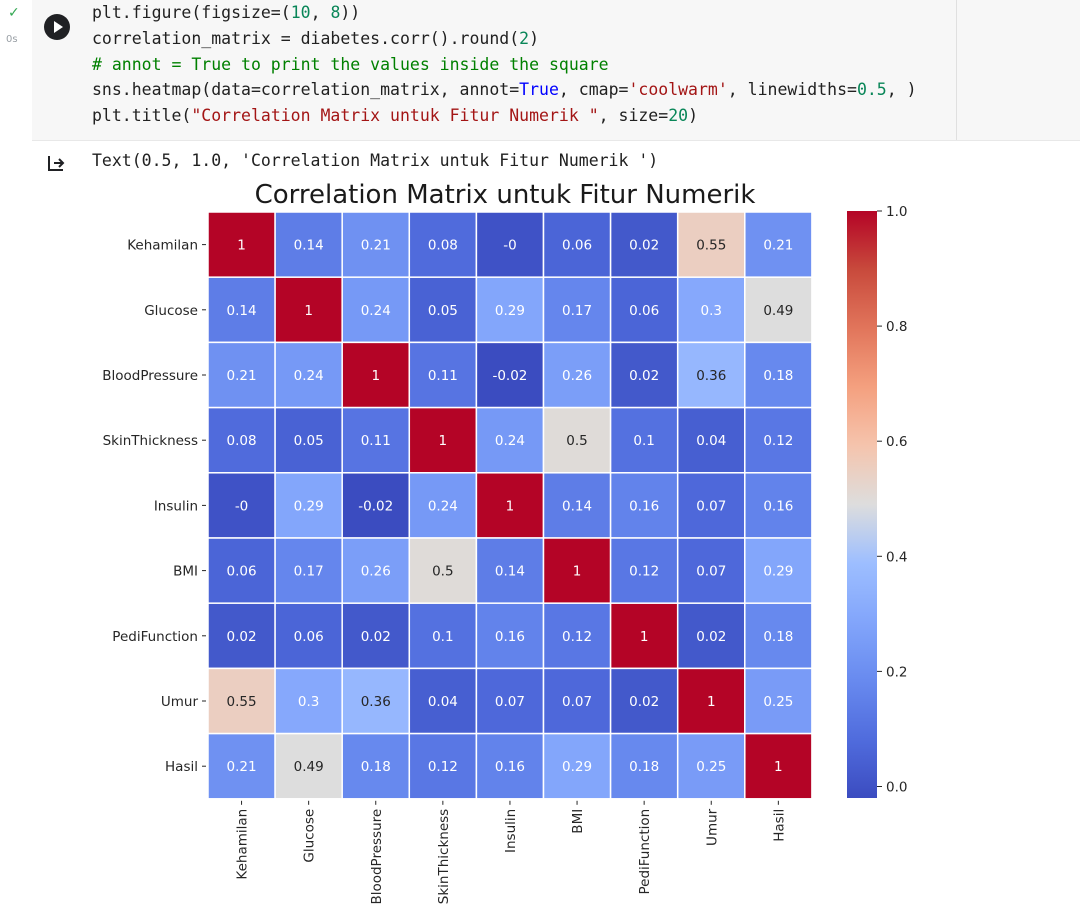  I want to click on x-tick-label: PediFunction, so click(645, 852).